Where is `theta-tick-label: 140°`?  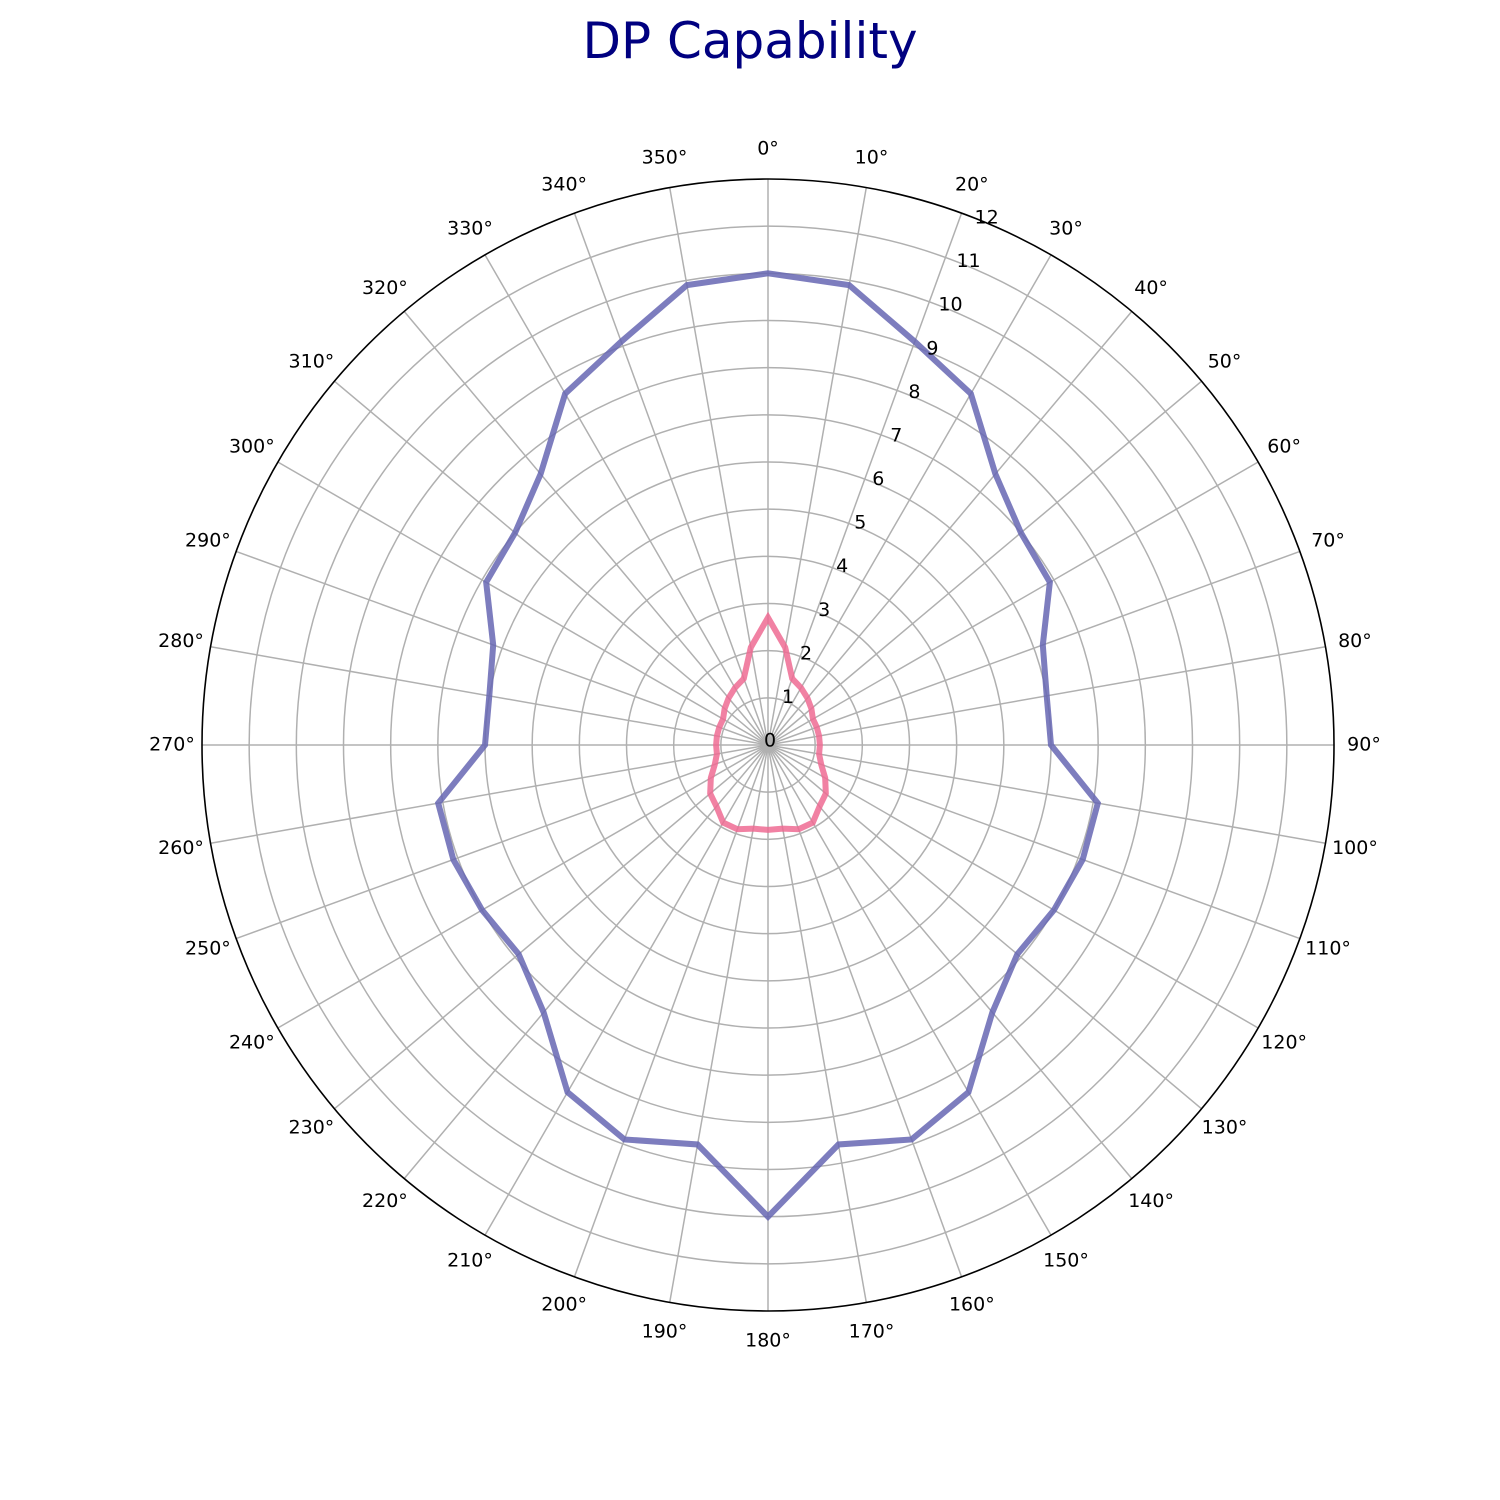 theta-tick-label: 140° is located at coordinates (1151, 1201).